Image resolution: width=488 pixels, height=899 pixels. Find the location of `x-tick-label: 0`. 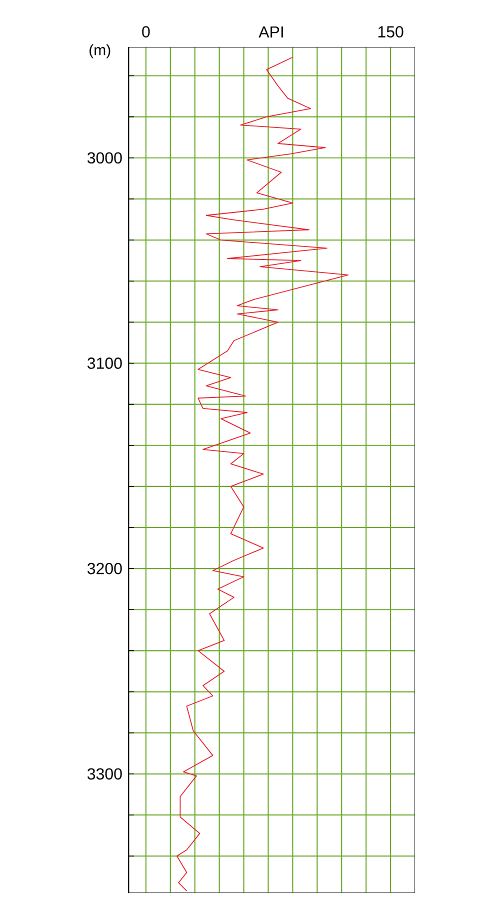

x-tick-label: 0 is located at coordinates (146, 32).